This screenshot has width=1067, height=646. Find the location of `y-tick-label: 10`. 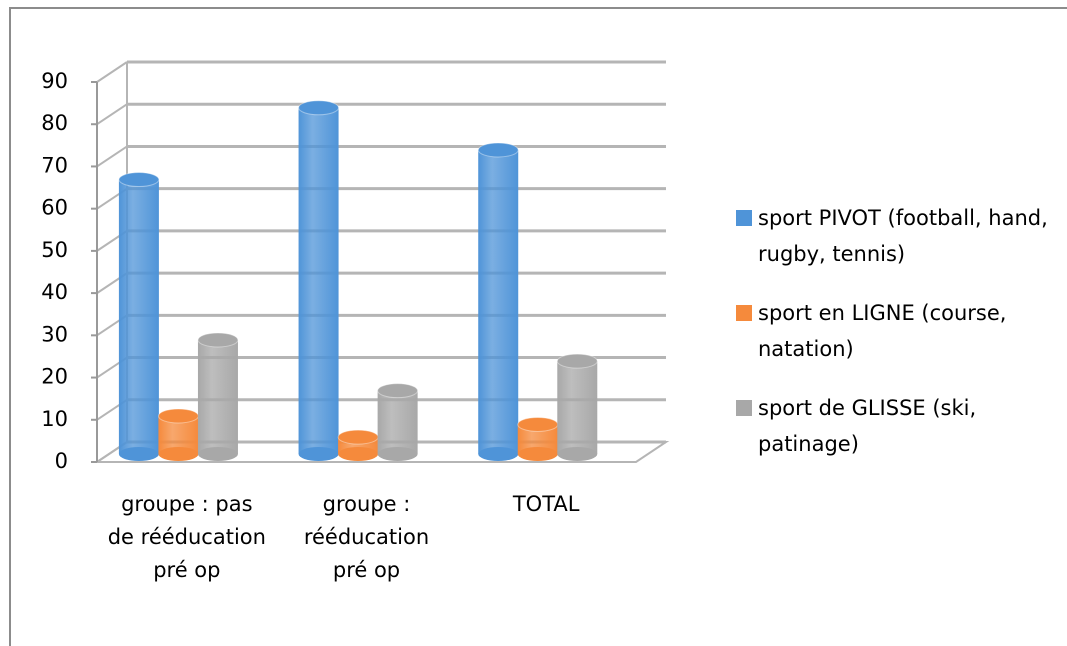

y-tick-label: 10 is located at coordinates (54, 419).